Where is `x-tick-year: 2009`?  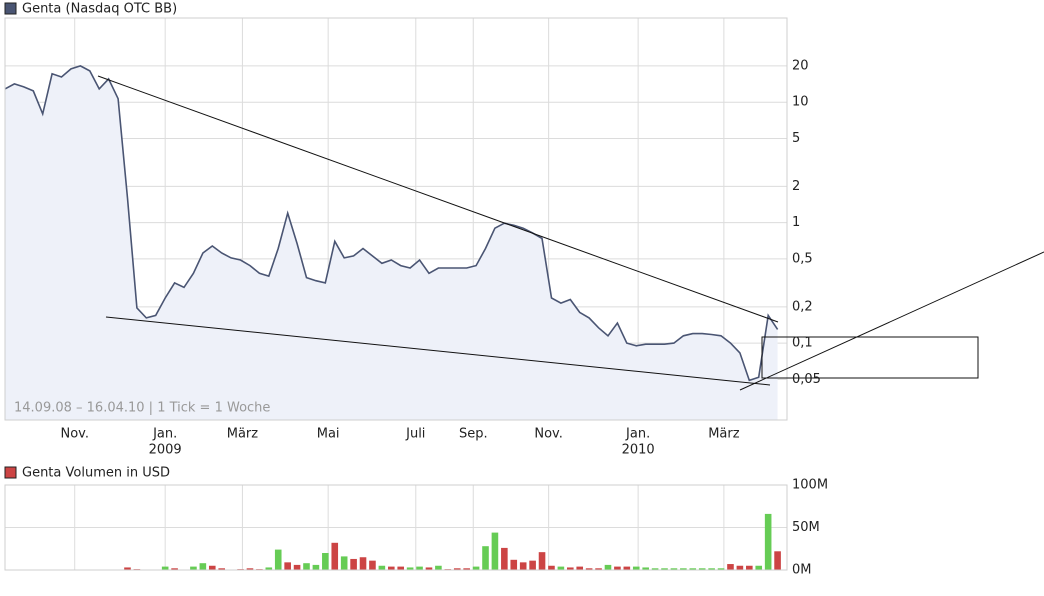 x-tick-year: 2009 is located at coordinates (165, 450).